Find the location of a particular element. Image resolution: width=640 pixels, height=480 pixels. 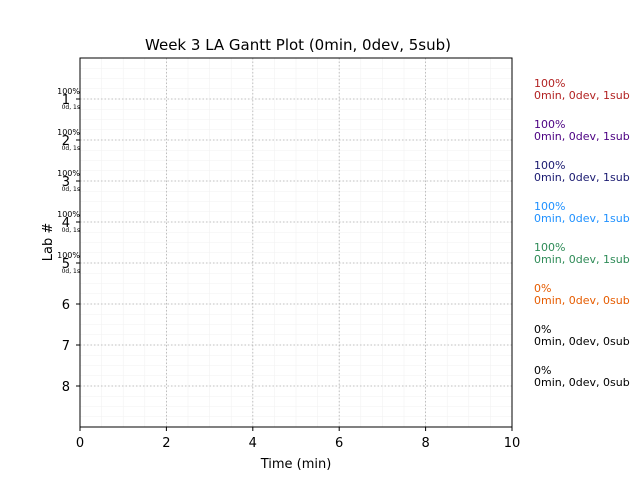

x-tick-label: 4 is located at coordinates (253, 443).